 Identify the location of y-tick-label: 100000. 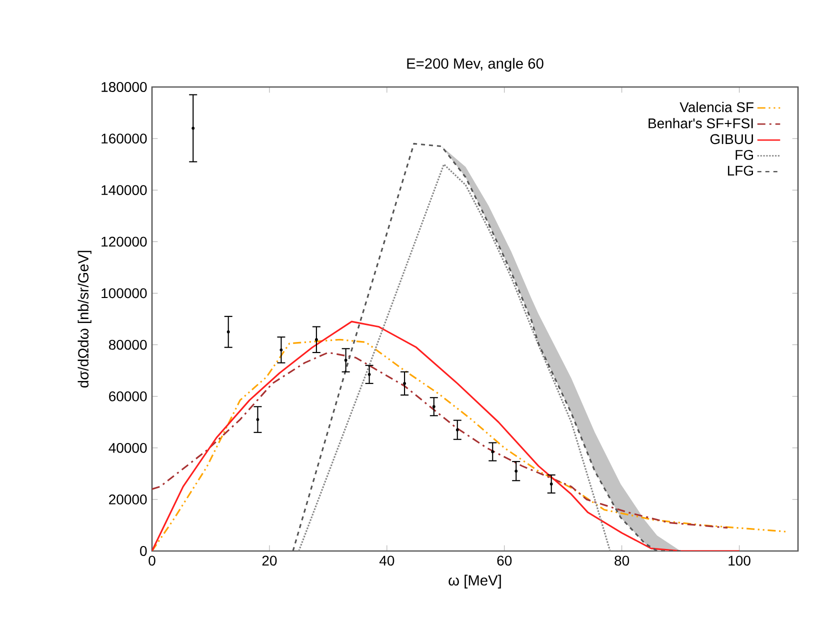
(124, 293).